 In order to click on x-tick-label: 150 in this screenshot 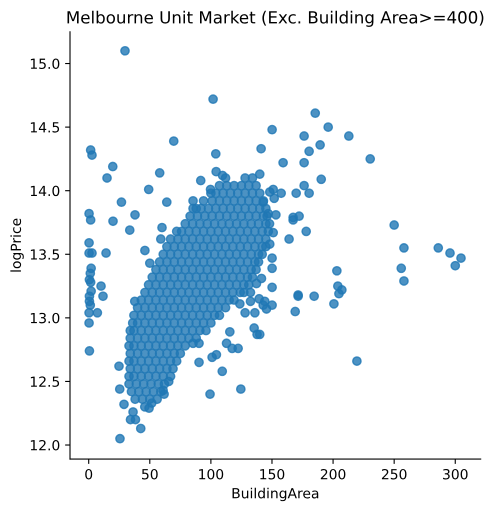, I will do `click(272, 474)`.